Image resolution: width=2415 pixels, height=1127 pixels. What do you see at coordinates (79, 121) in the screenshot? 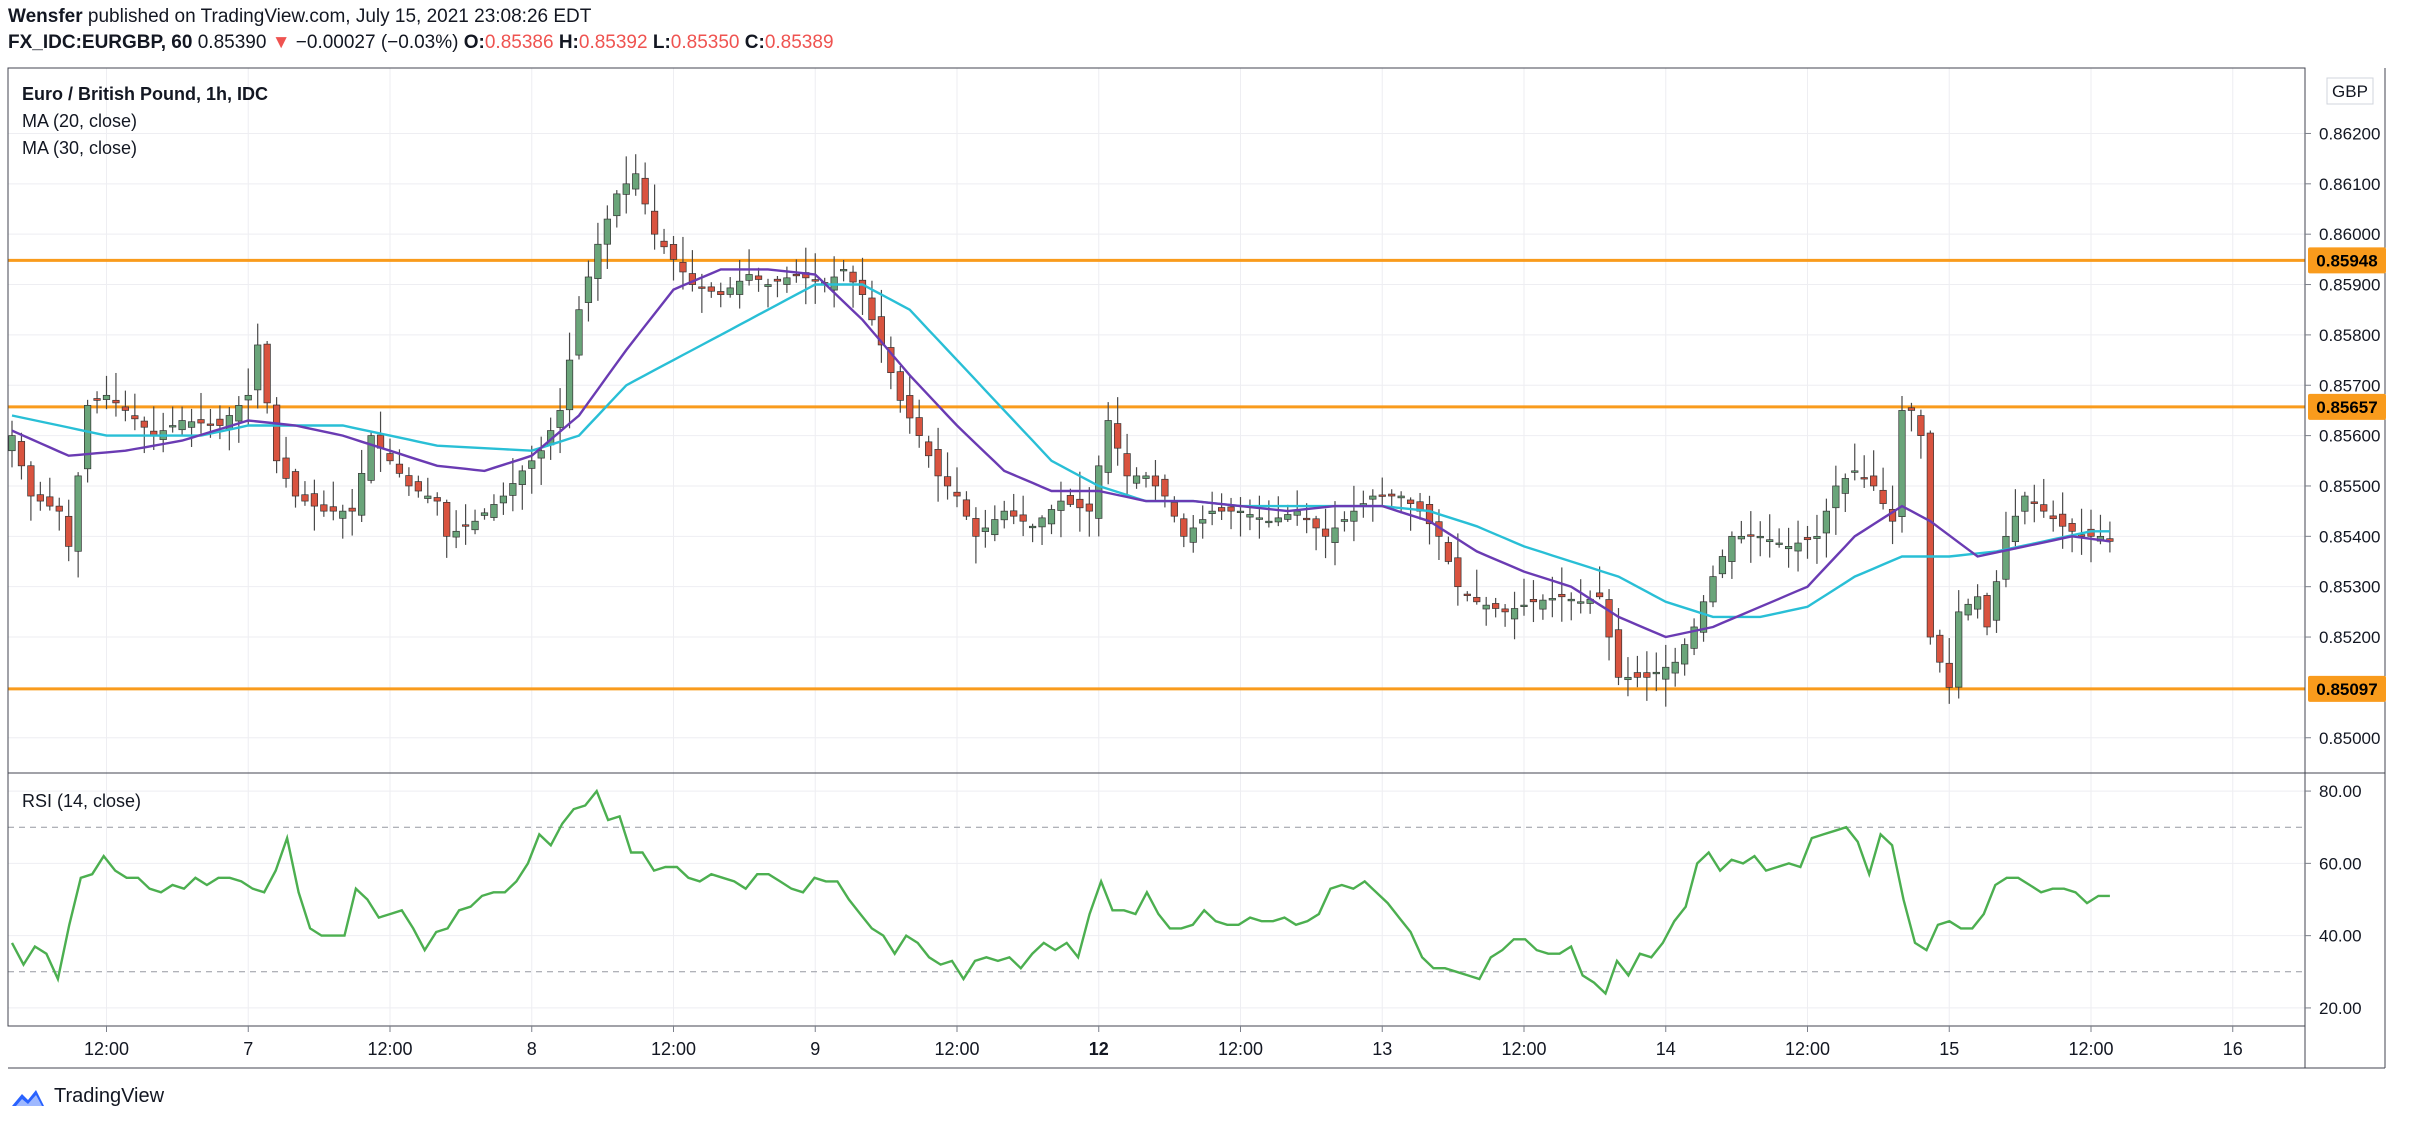
I see `ma20-legend: MA (20, close)` at bounding box center [79, 121].